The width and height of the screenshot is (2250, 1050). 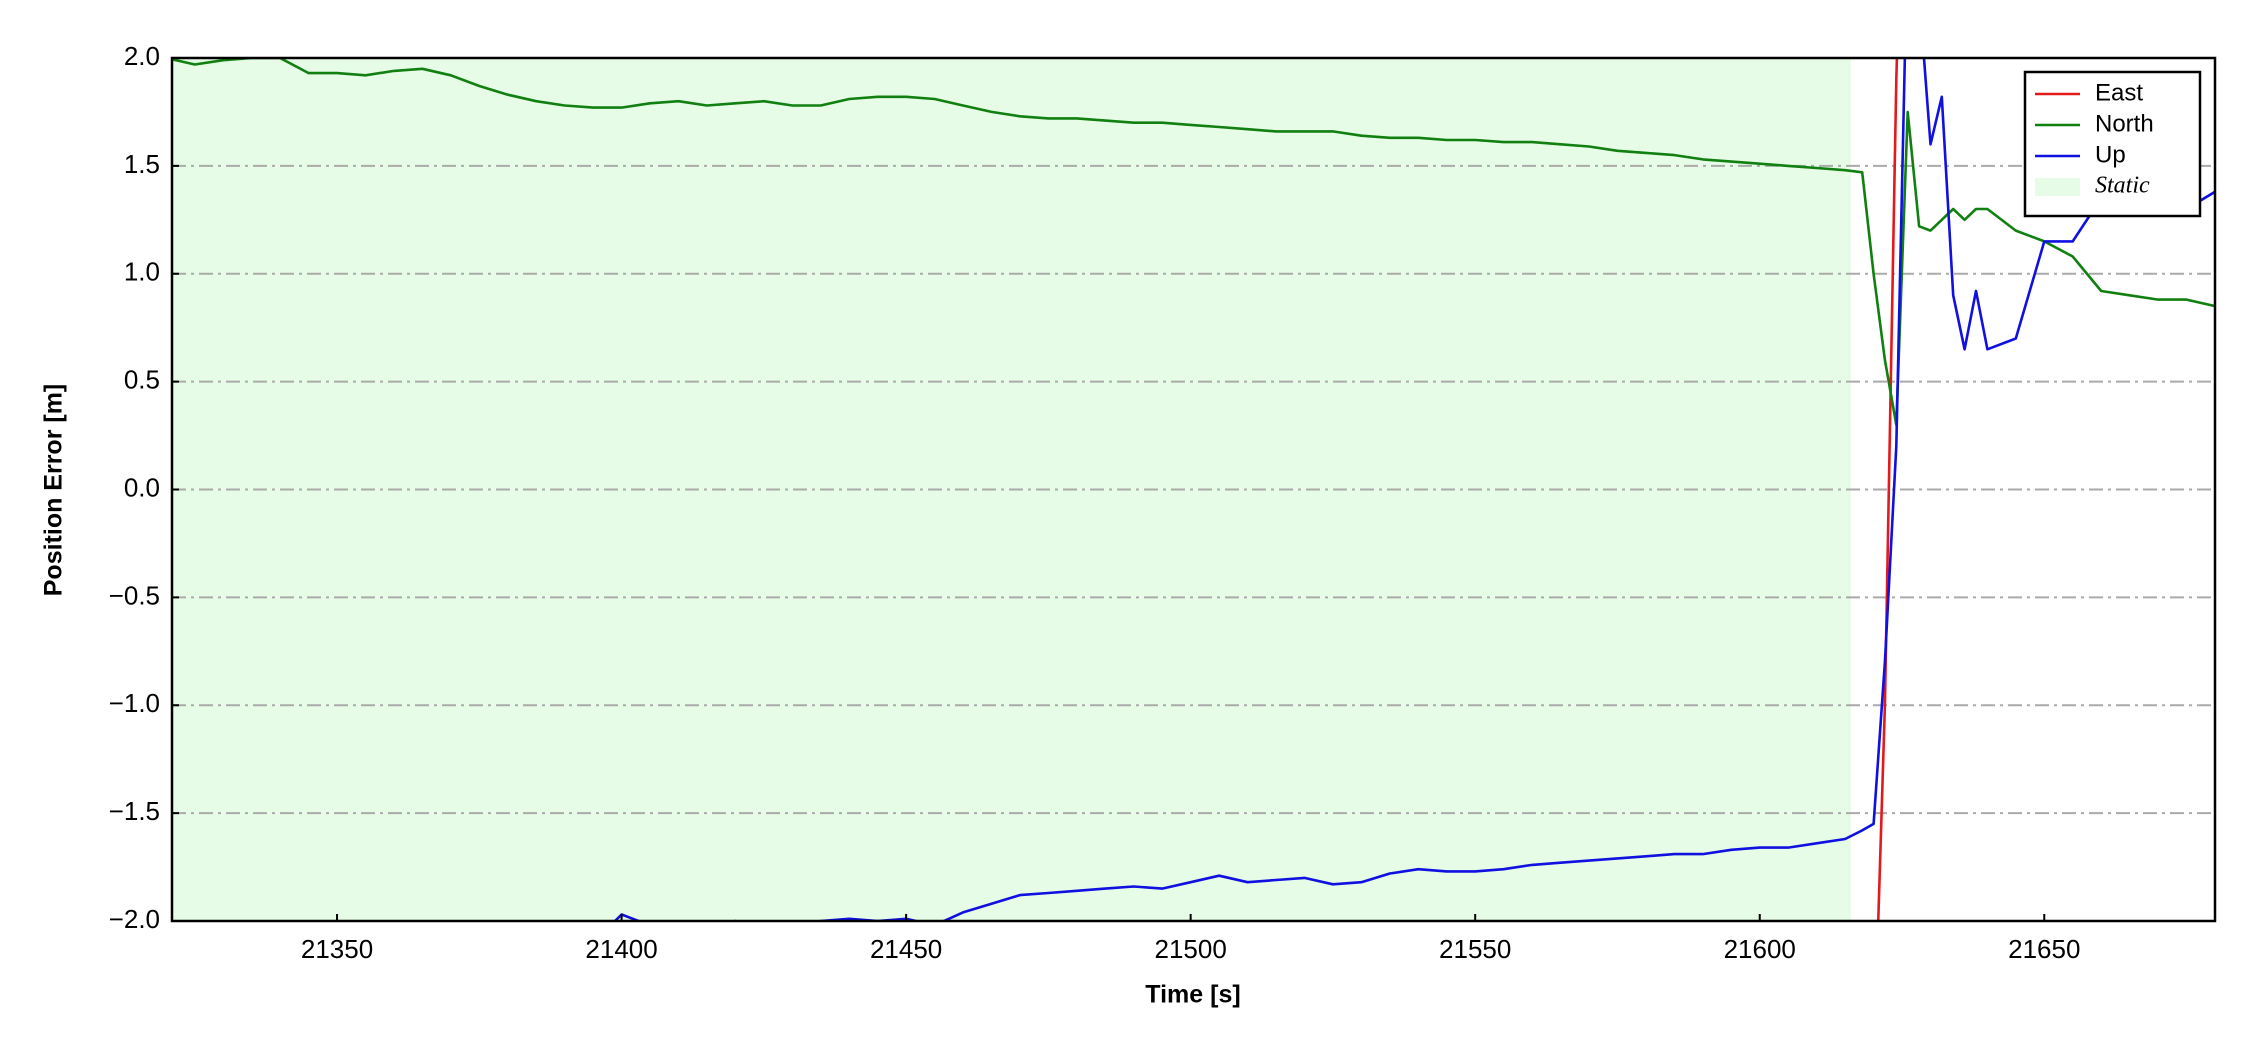 What do you see at coordinates (621, 949) in the screenshot?
I see `x-tick-label: 21400` at bounding box center [621, 949].